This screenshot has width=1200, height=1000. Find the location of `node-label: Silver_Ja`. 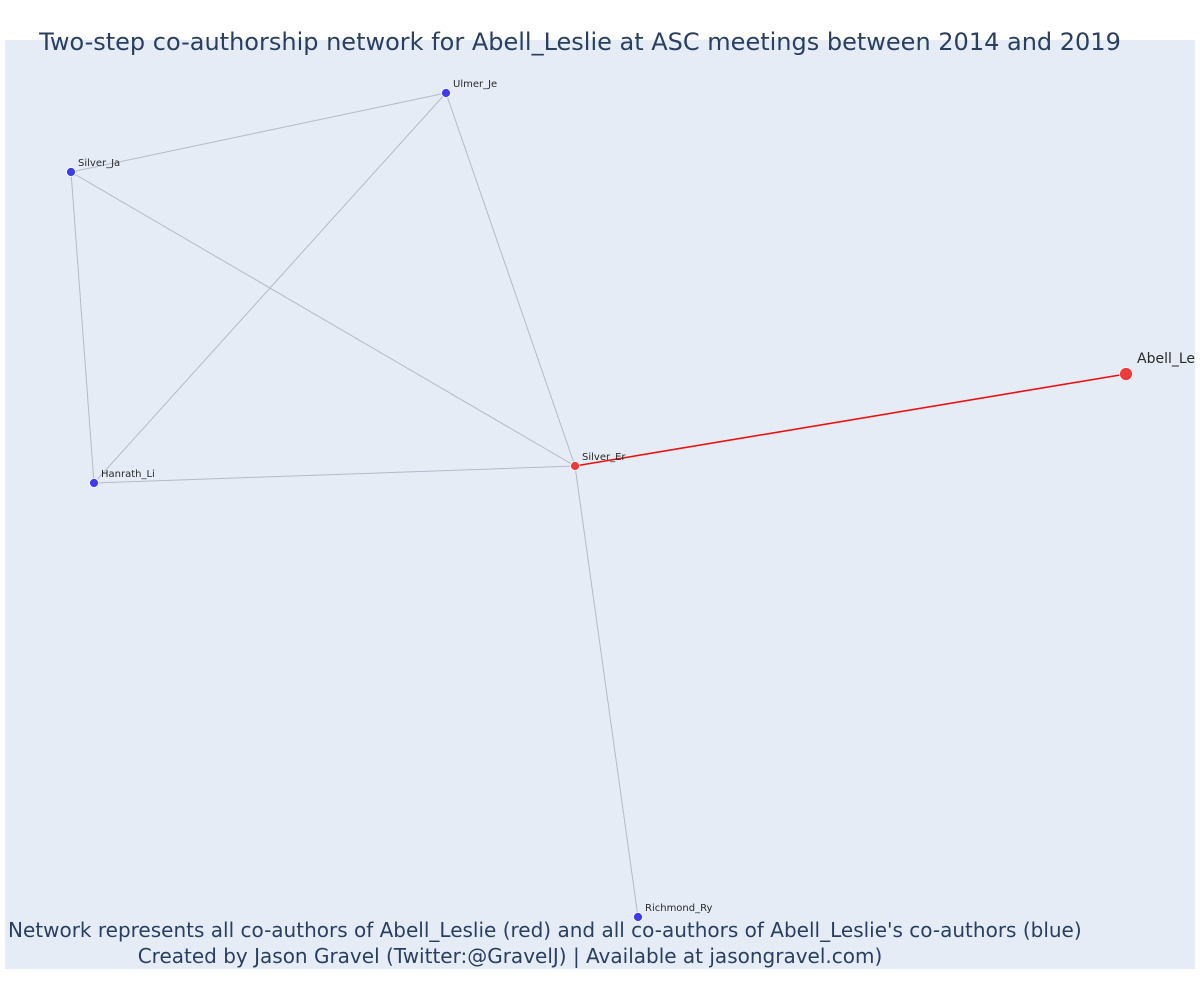

node-label: Silver_Ja is located at coordinates (99, 163).